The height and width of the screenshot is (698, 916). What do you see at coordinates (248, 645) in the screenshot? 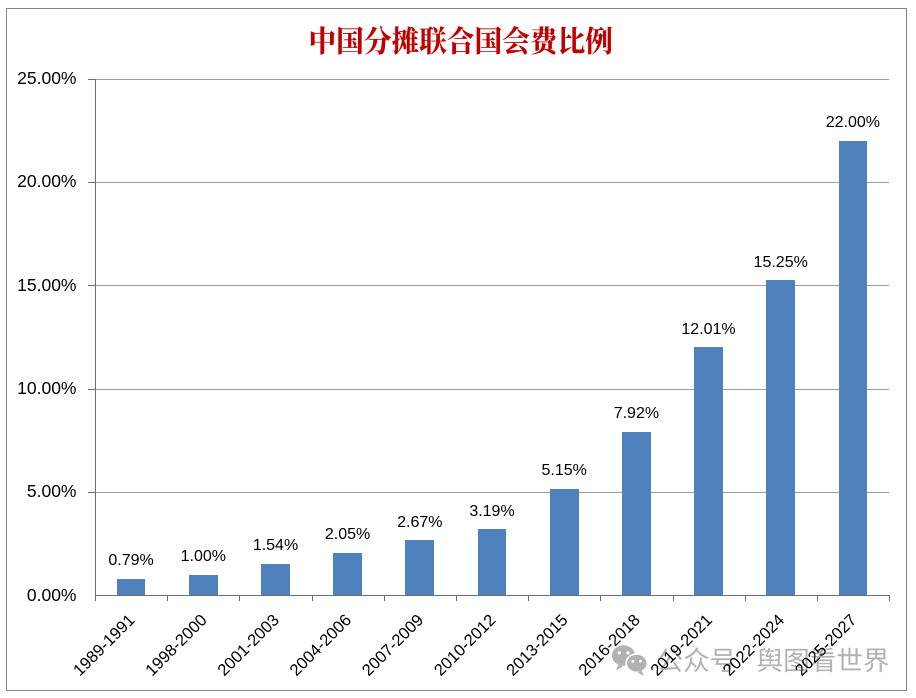
I see `svg-text: 2001-2003` at bounding box center [248, 645].